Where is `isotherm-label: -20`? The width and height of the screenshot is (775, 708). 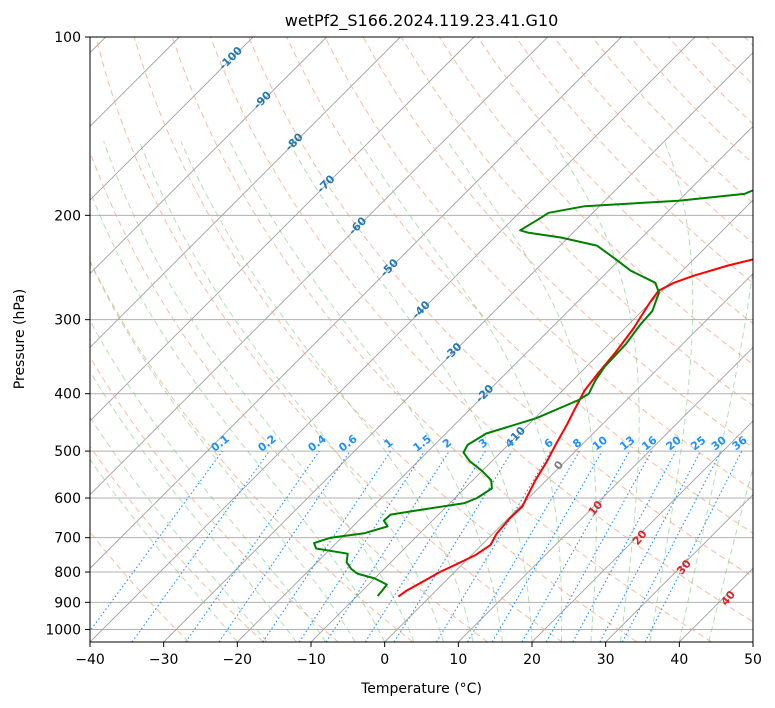
isotherm-label: -20 is located at coordinates (484, 393).